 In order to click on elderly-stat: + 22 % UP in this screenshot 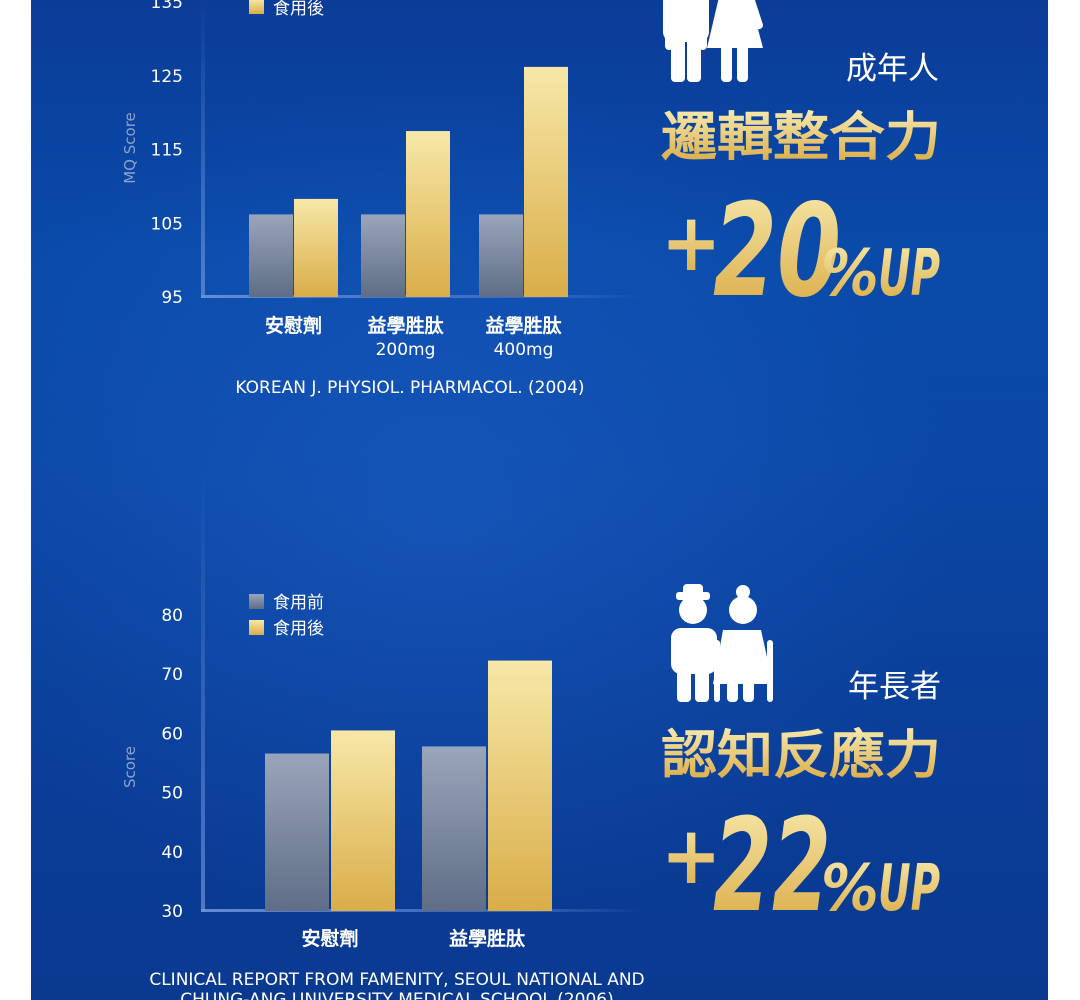, I will do `click(800, 866)`.